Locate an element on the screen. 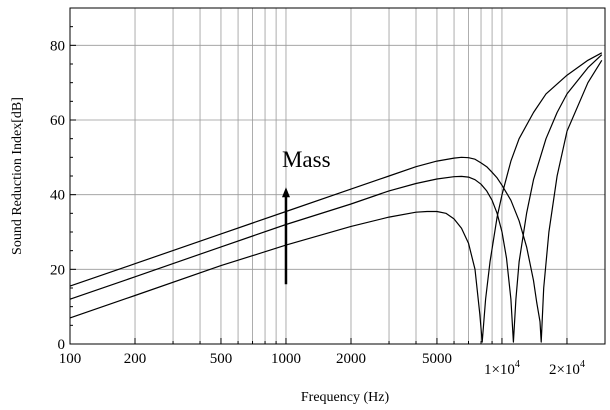 The width and height of the screenshot is (610, 410). y-tick-label: 0 is located at coordinates (62, 345).